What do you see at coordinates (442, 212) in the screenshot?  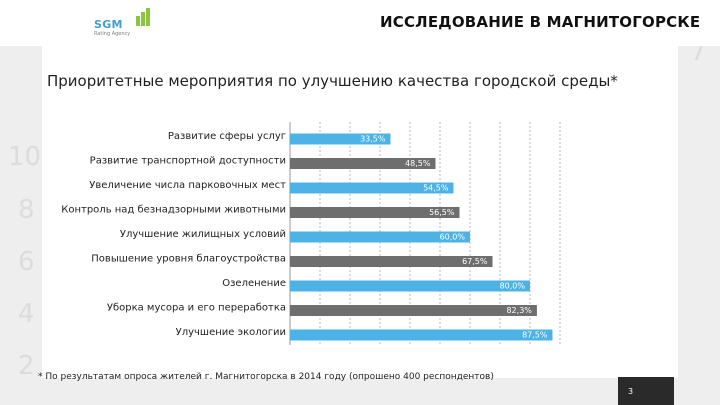 I see `value-label: 56,5%` at bounding box center [442, 212].